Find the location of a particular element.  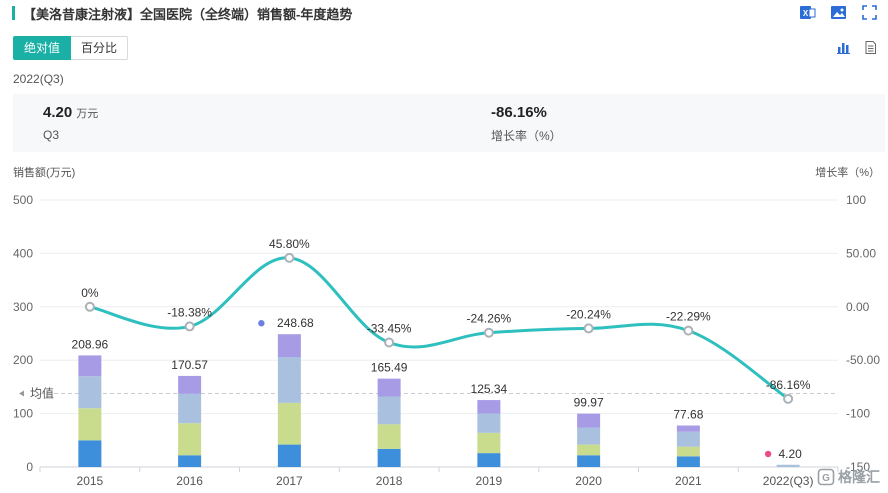

watermark-text: 格隆汇 is located at coordinates (859, 477).